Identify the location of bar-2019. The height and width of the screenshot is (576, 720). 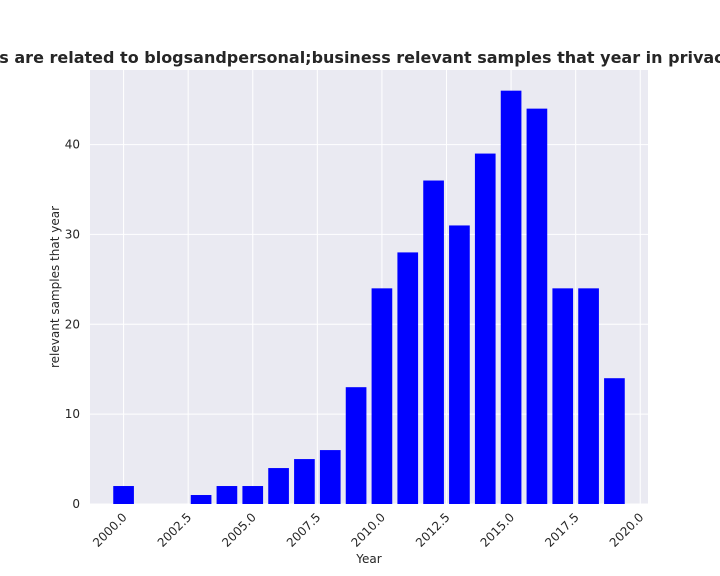
(614, 441).